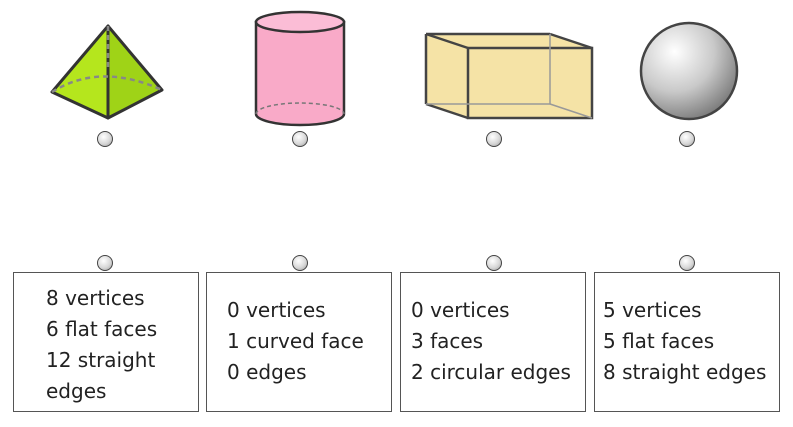 This screenshot has height=427, width=793. I want to click on card-line: 3 faces, so click(447, 341).